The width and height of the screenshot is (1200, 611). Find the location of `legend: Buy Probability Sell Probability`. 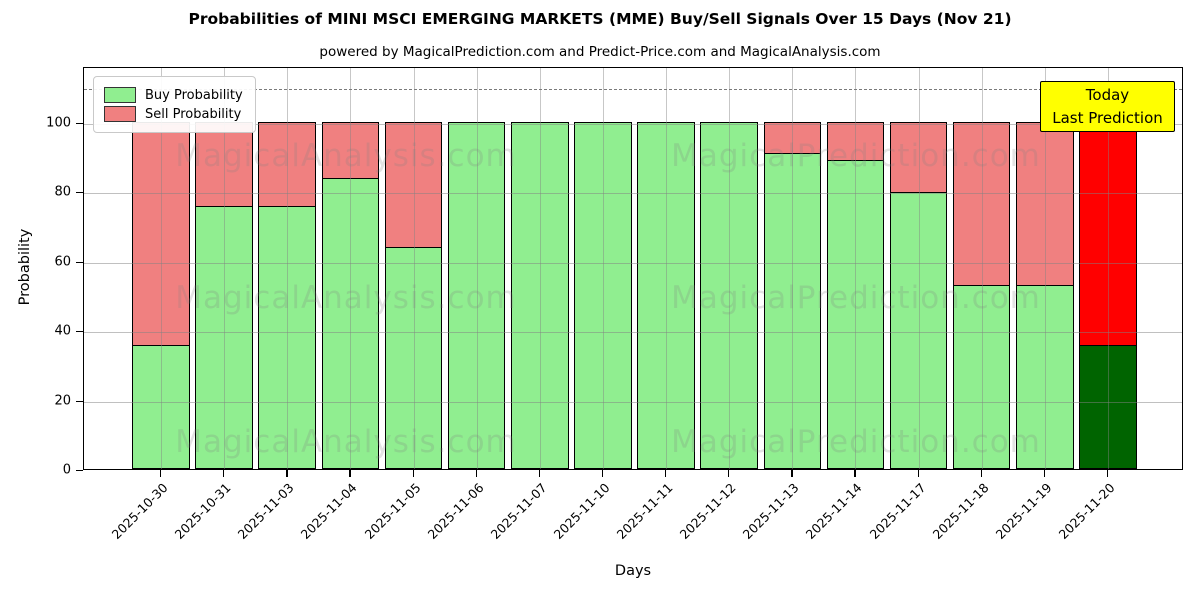

legend: Buy Probability Sell Probability is located at coordinates (174, 104).